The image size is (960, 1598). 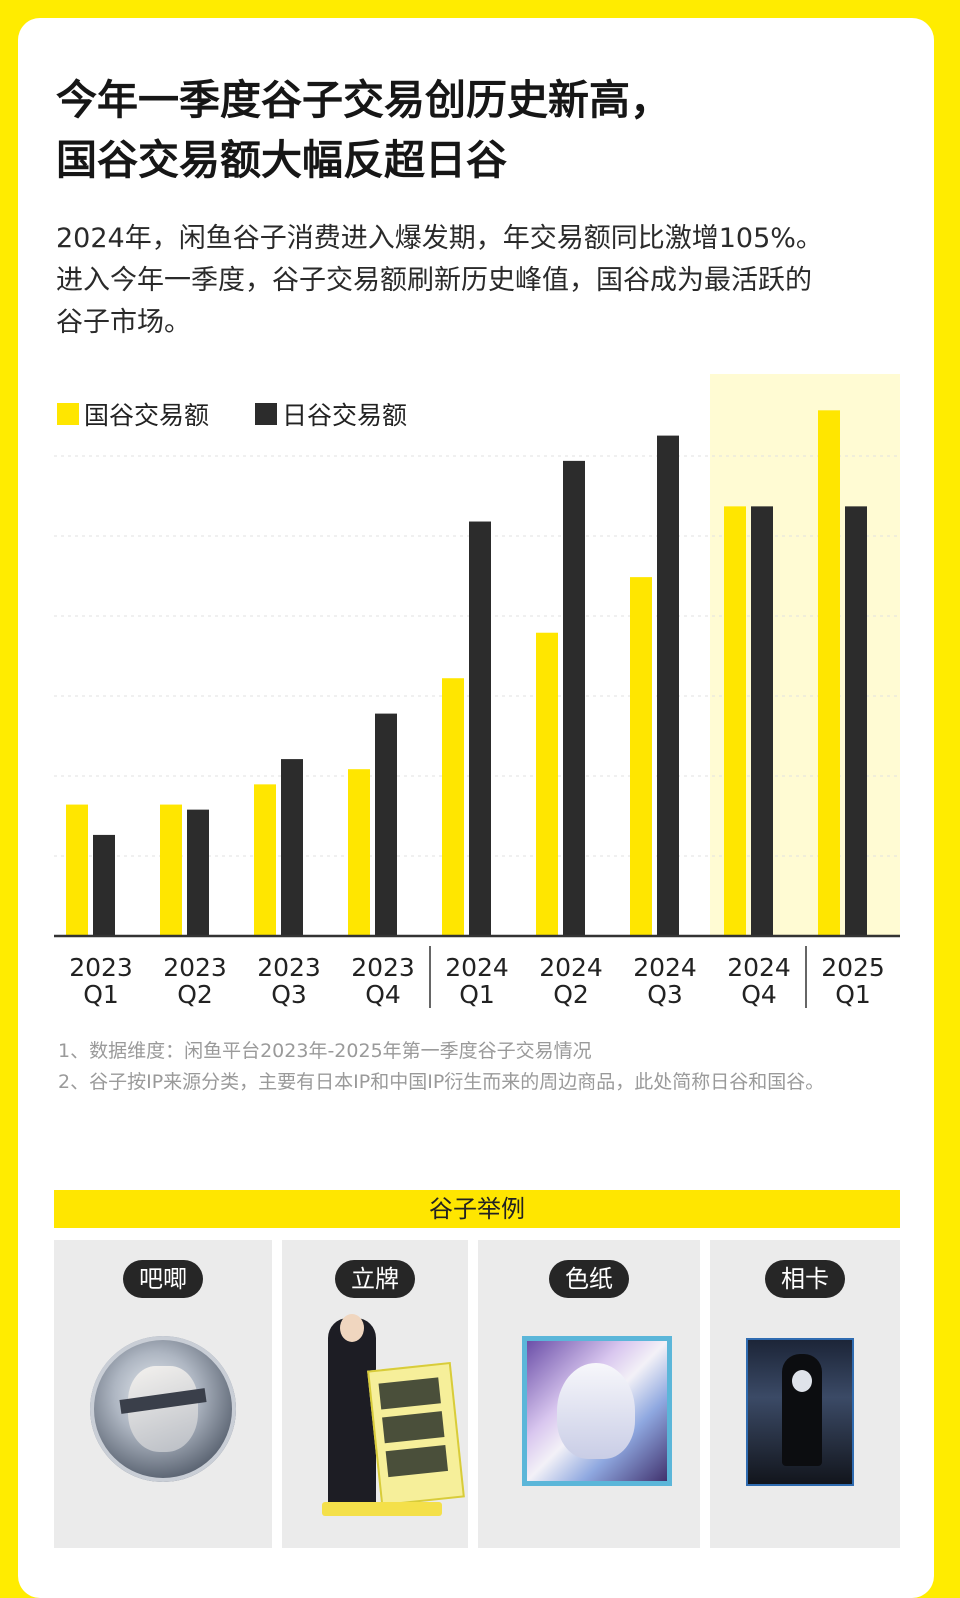 What do you see at coordinates (163, 1279) in the screenshot?
I see `example-label: 吧唧` at bounding box center [163, 1279].